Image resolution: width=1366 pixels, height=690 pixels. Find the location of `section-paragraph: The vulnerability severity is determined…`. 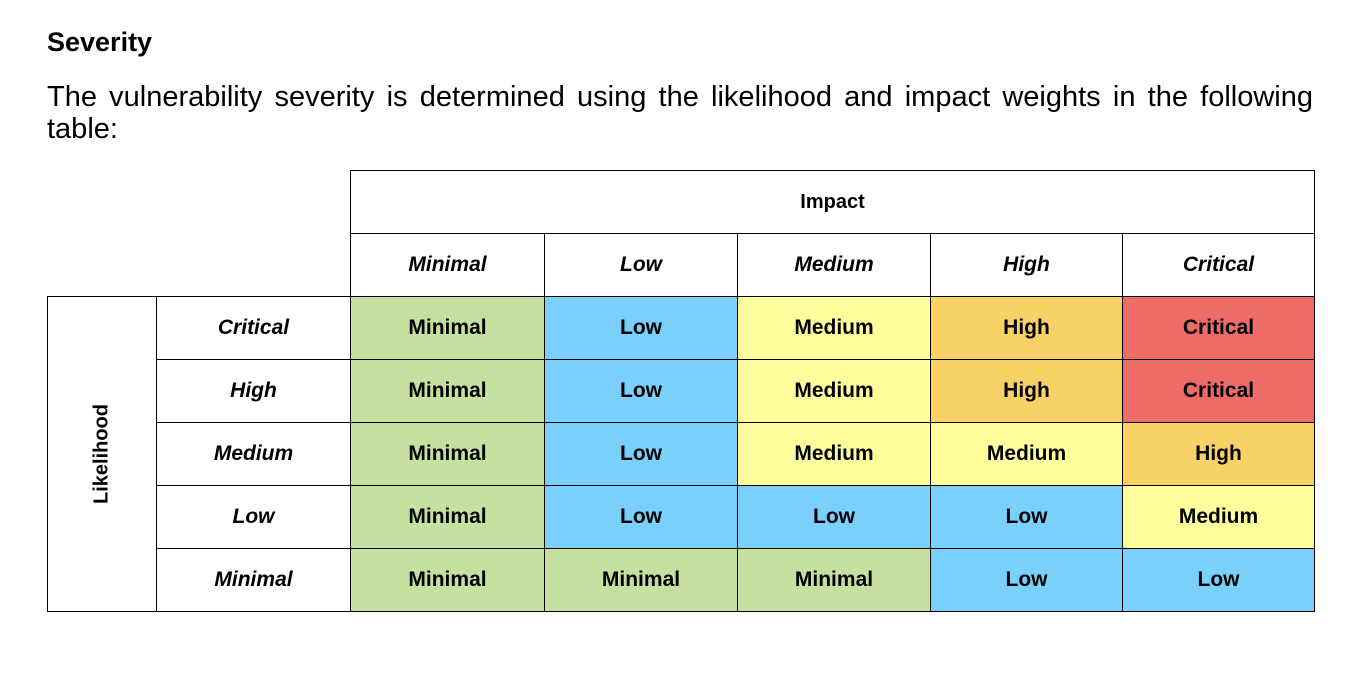

section-paragraph: The vulnerability severity is determined… is located at coordinates (680, 113).